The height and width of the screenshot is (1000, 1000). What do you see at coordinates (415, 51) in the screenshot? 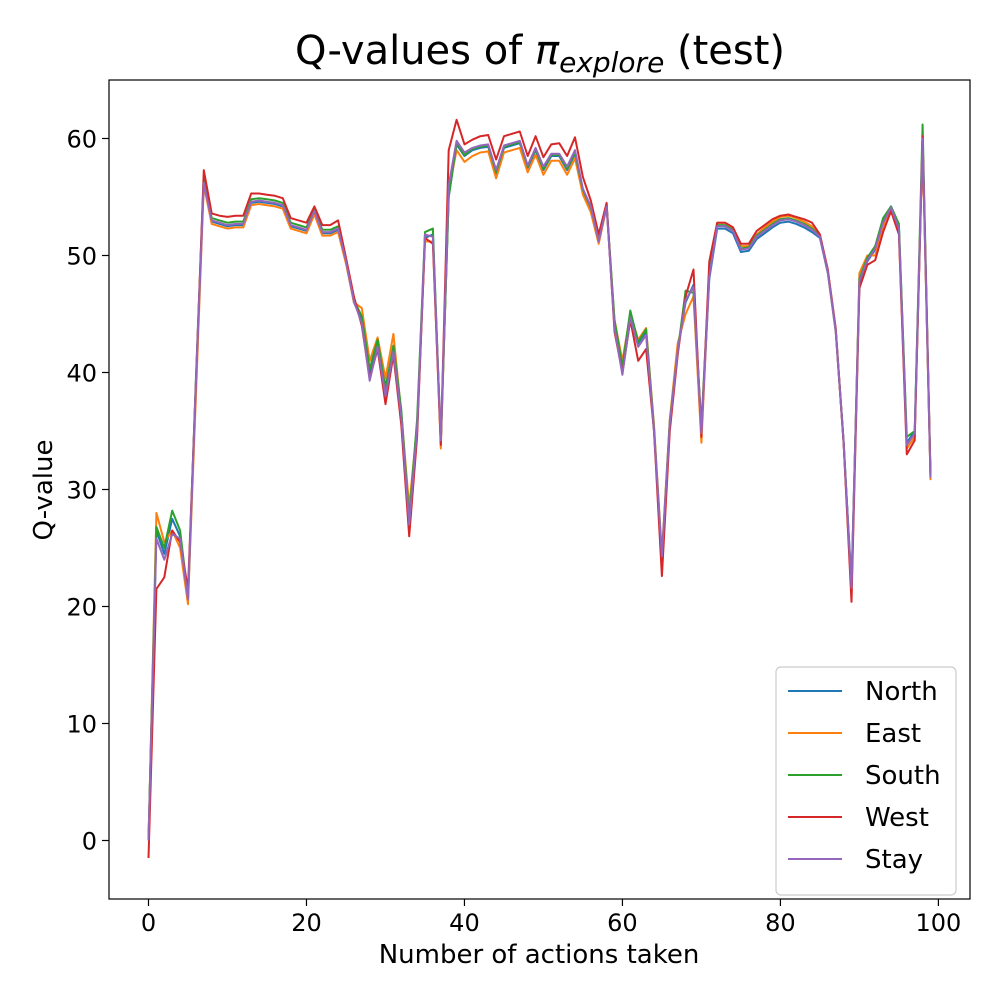
I see `title-prefix: Q-values of` at bounding box center [415, 51].